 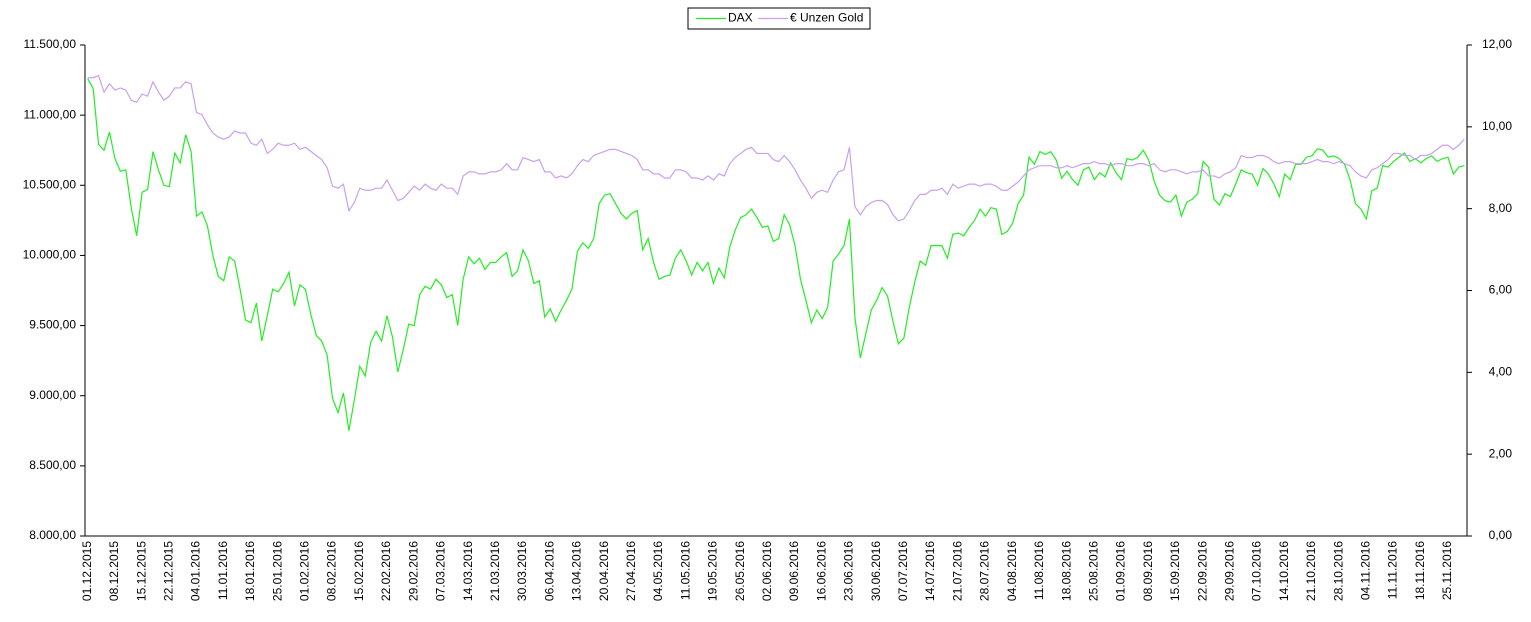 I want to click on y-tick-label: 9.000,00, so click(x=52, y=395).